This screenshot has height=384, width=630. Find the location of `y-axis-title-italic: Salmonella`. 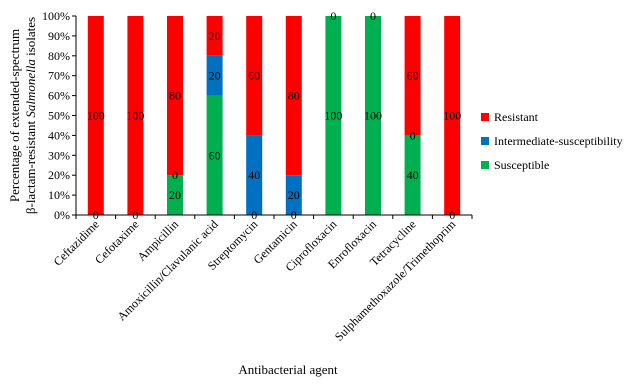

y-axis-title-italic: Salmonella is located at coordinates (30, 88).